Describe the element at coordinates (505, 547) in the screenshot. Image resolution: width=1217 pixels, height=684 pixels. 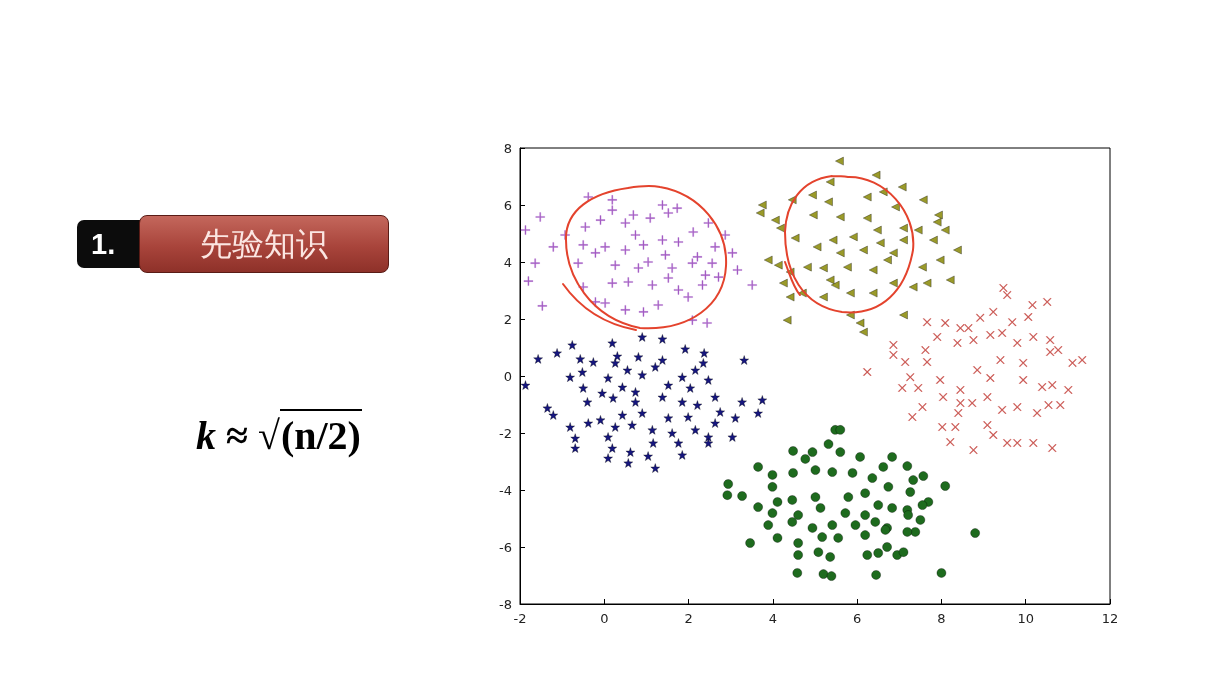
I see `y-tick-label: -6` at that location.